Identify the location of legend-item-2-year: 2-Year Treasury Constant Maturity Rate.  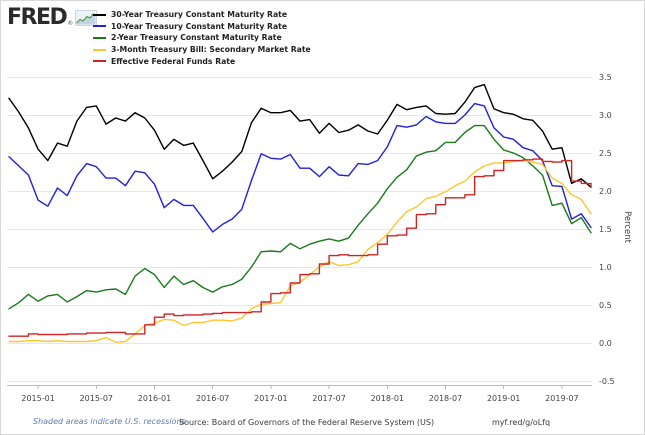
(202, 38).